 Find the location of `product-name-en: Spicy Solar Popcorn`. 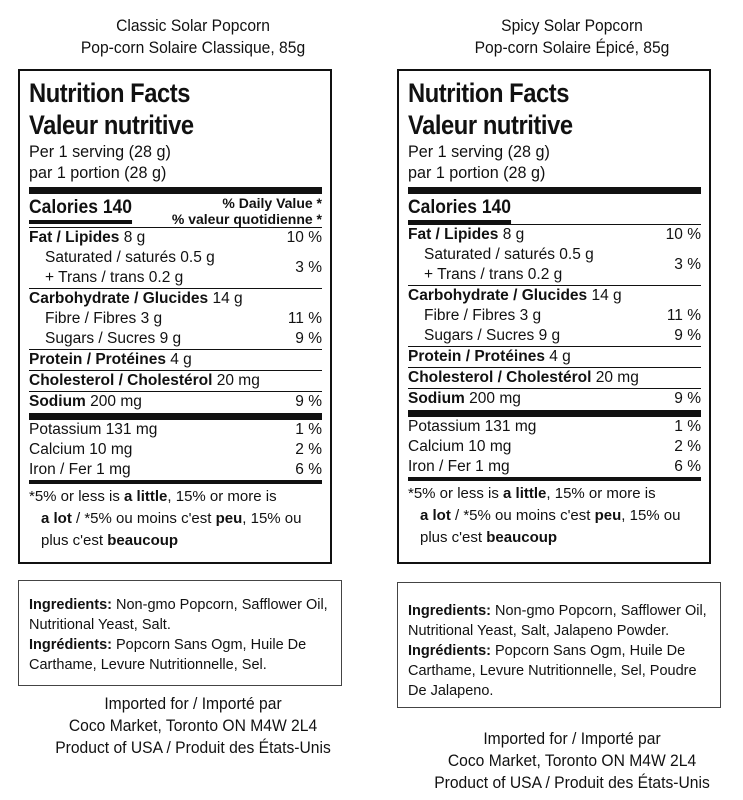

product-name-en: Spicy Solar Popcorn is located at coordinates (572, 25).